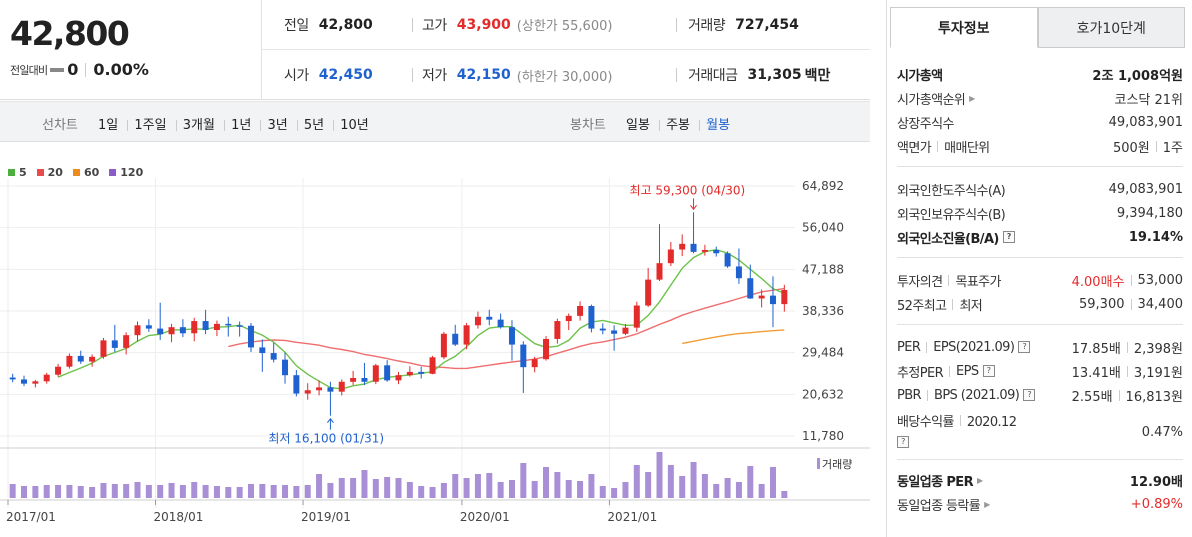  Describe the element at coordinates (1155, 237) in the screenshot. I see `foreign-rate-value: 19.14%` at that location.